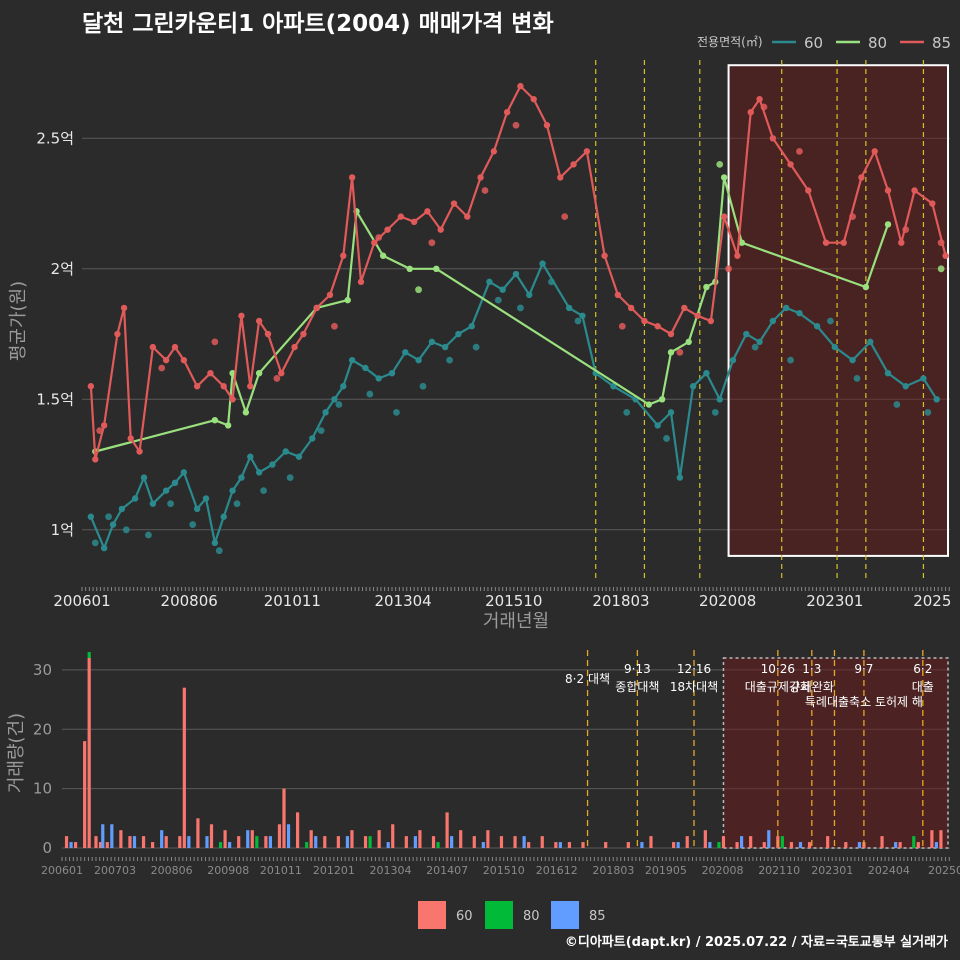 This screenshot has width=960, height=960. Describe the element at coordinates (864, 702) in the screenshot. I see `policy-label: 특례대출축소 토허제 해` at that location.